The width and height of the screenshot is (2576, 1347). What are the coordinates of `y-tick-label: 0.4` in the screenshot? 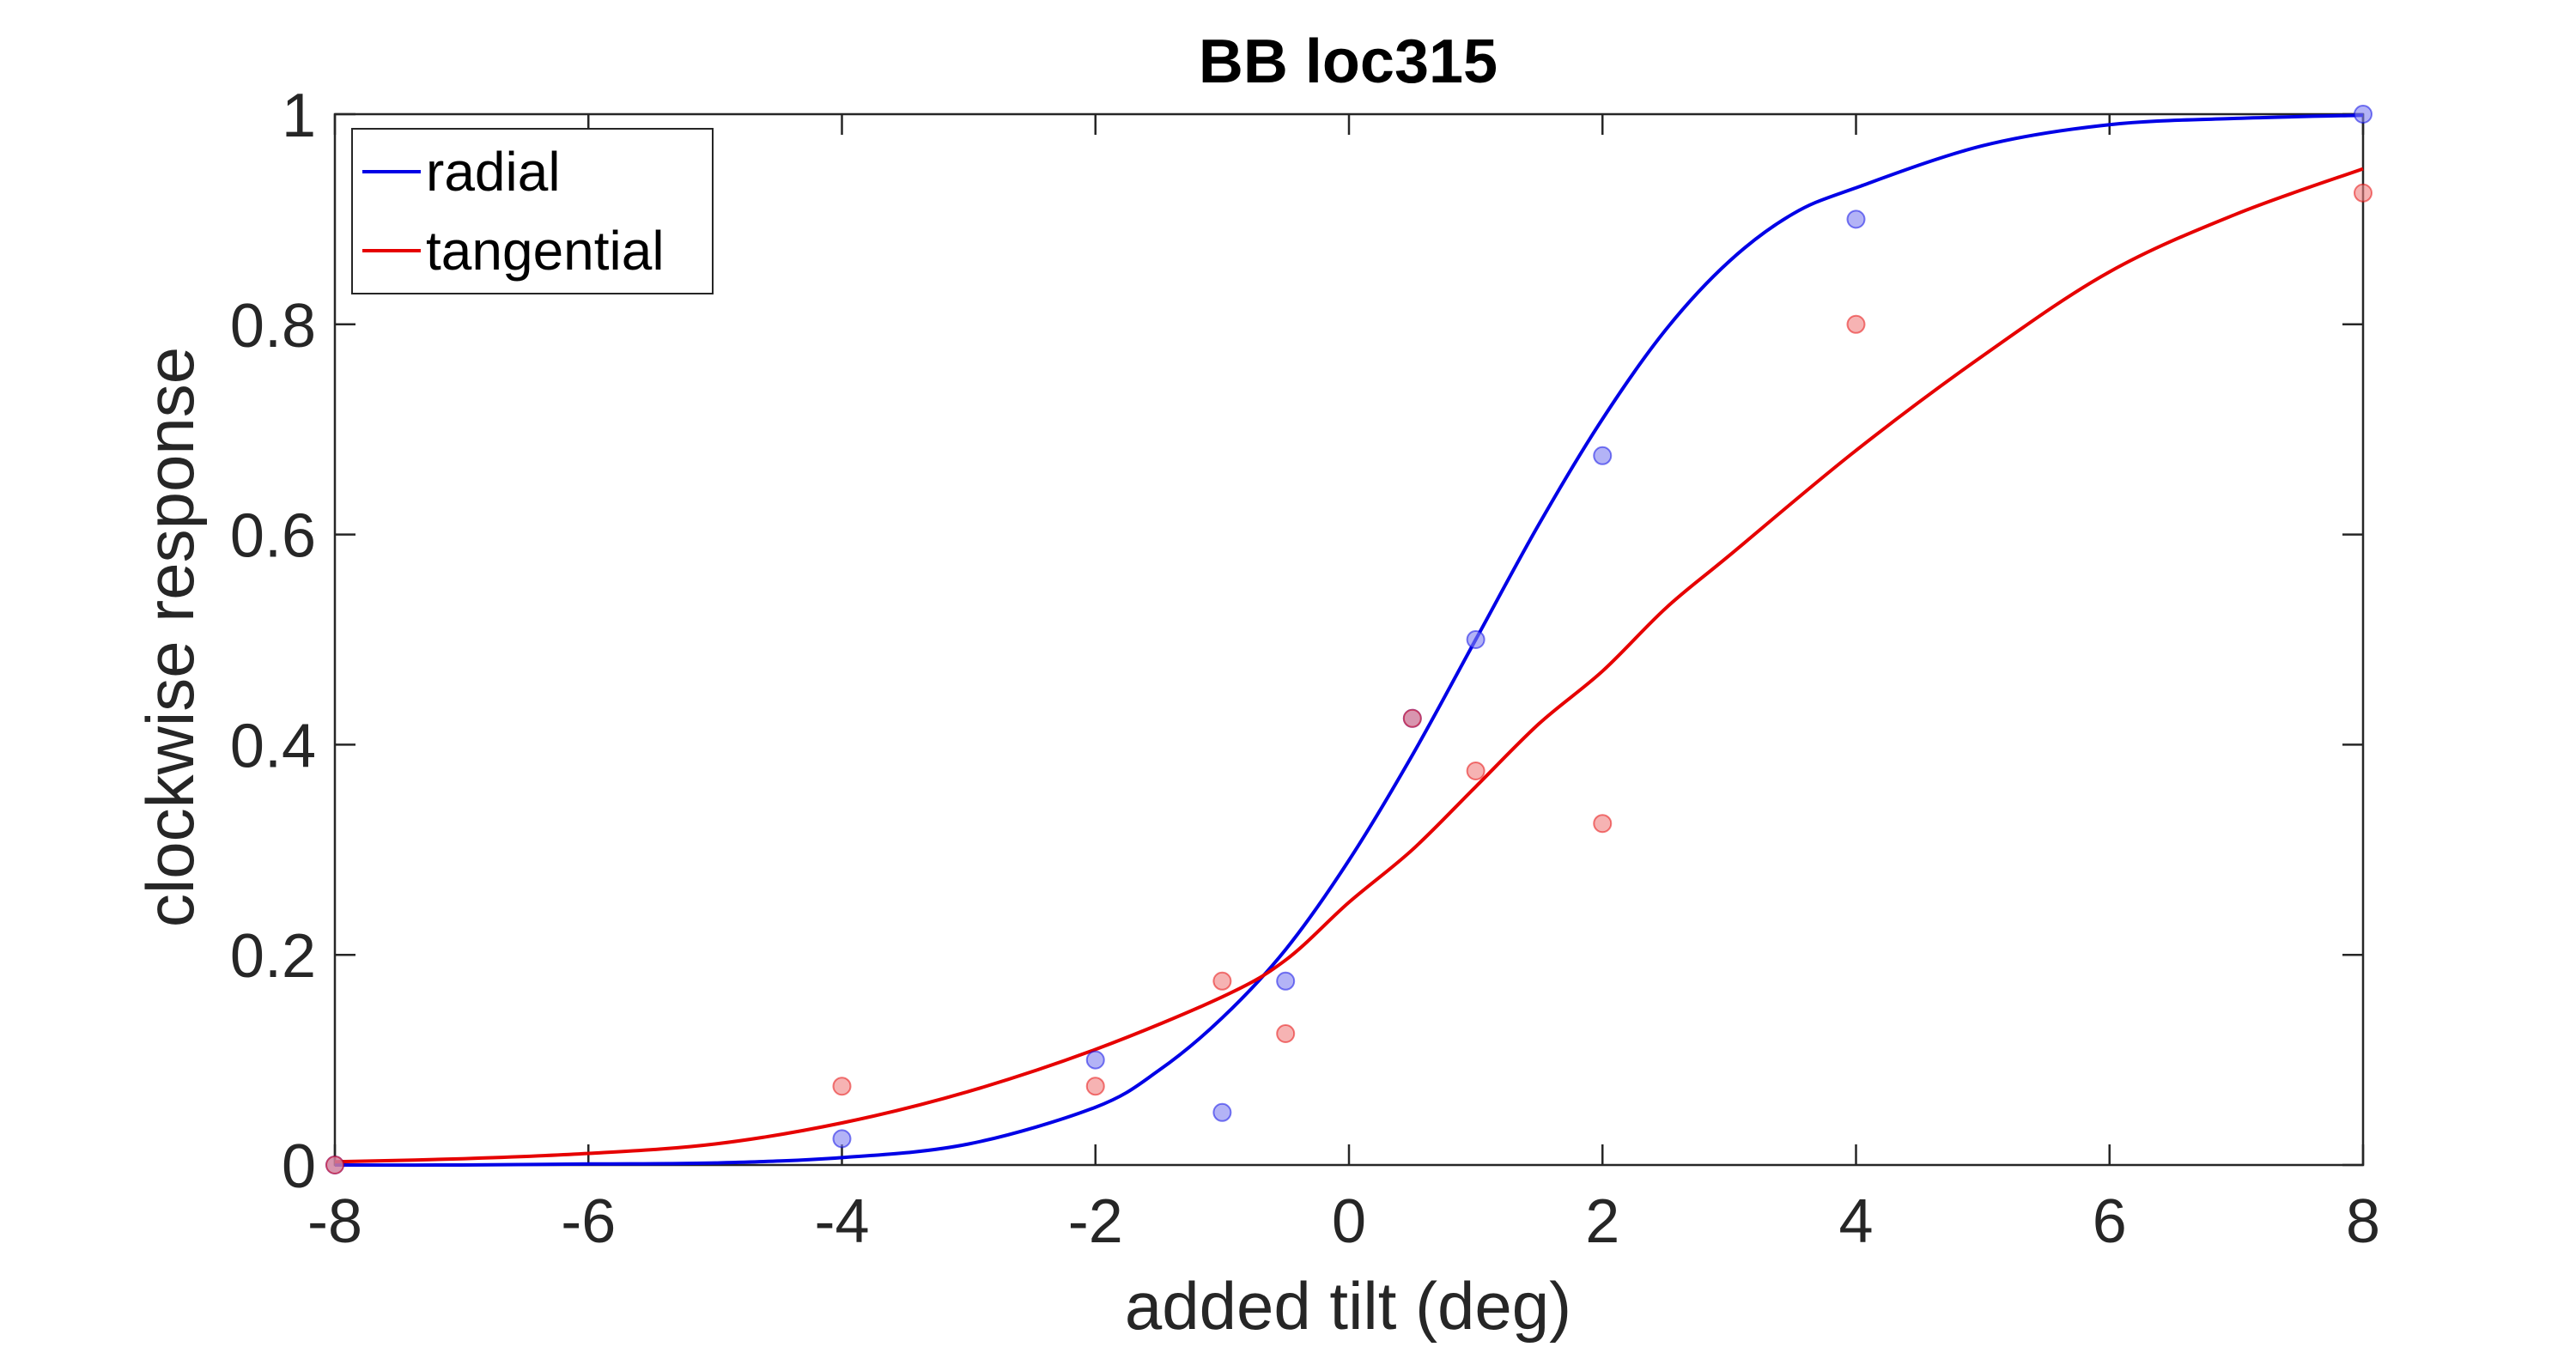 It's located at (273, 746).